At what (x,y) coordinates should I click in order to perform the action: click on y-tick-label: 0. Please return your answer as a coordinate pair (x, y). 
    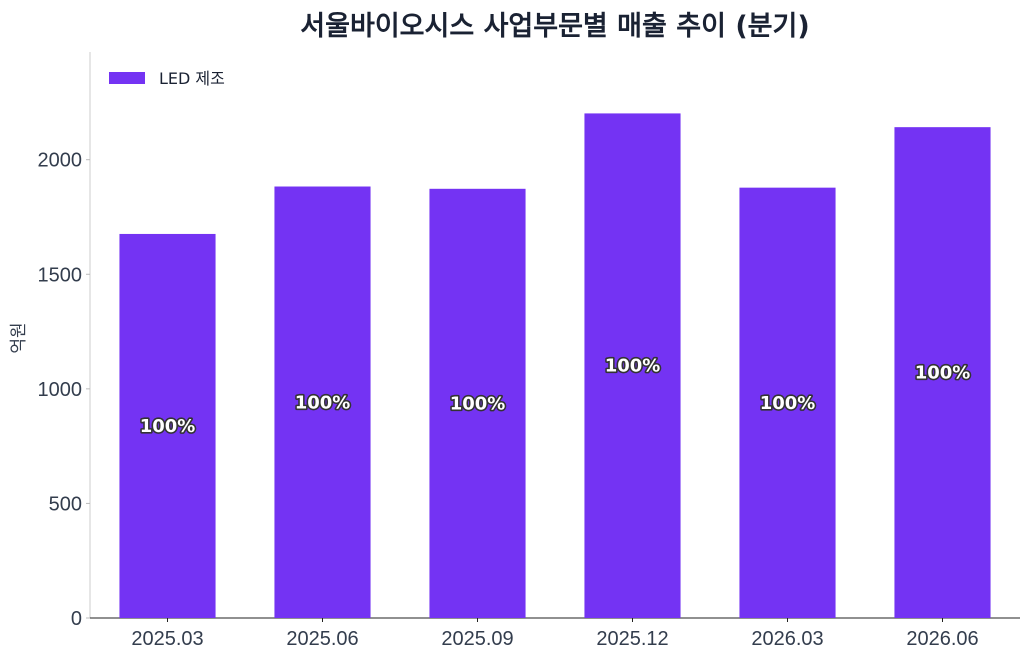
    Looking at the image, I should click on (76, 619).